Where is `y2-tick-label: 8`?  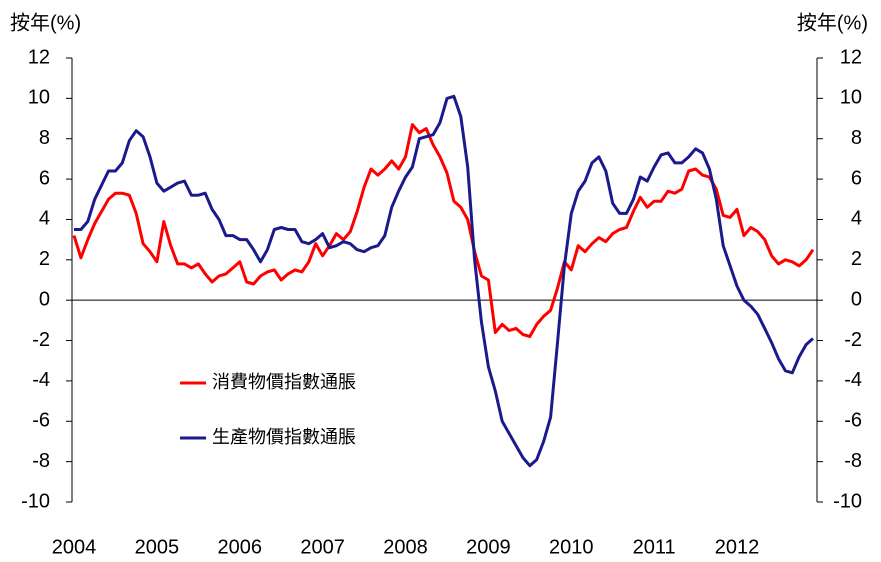 y2-tick-label: 8 is located at coordinates (856, 138).